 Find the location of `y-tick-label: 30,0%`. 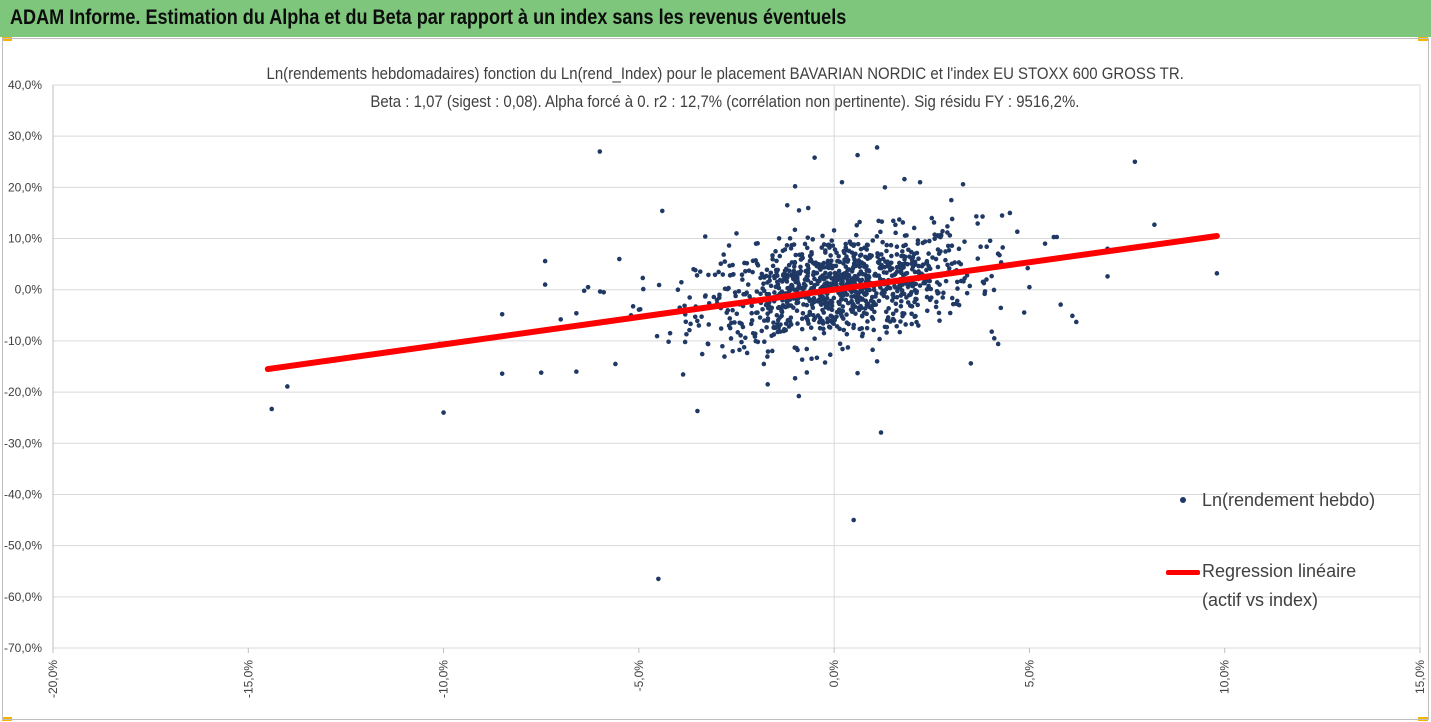

y-tick-label: 30,0% is located at coordinates (25, 136).